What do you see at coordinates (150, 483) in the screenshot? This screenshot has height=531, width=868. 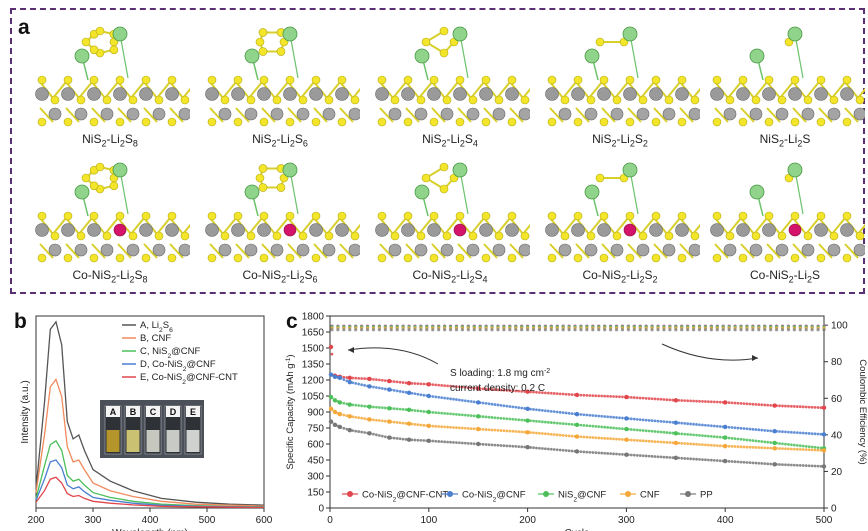 I see `spectrum-line` at bounding box center [150, 483].